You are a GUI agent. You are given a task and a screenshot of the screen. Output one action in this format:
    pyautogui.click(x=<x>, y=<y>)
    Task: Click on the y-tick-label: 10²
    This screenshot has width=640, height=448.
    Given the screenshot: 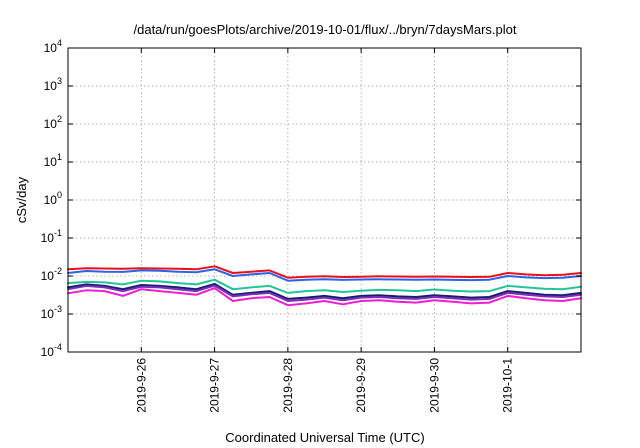 What is the action you would take?
    pyautogui.click(x=53, y=122)
    